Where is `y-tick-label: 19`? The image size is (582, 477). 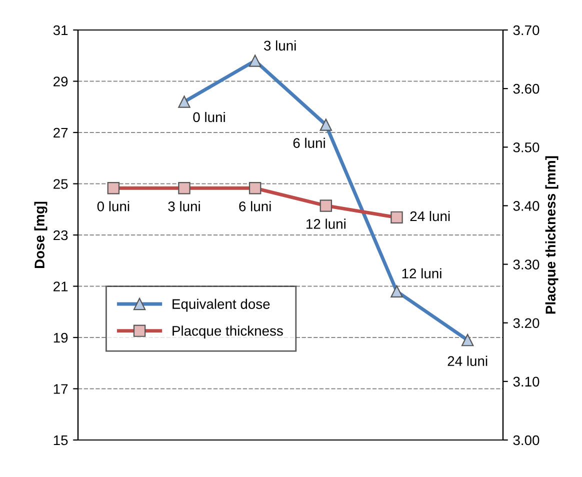 y-tick-label: 19 is located at coordinates (61, 337).